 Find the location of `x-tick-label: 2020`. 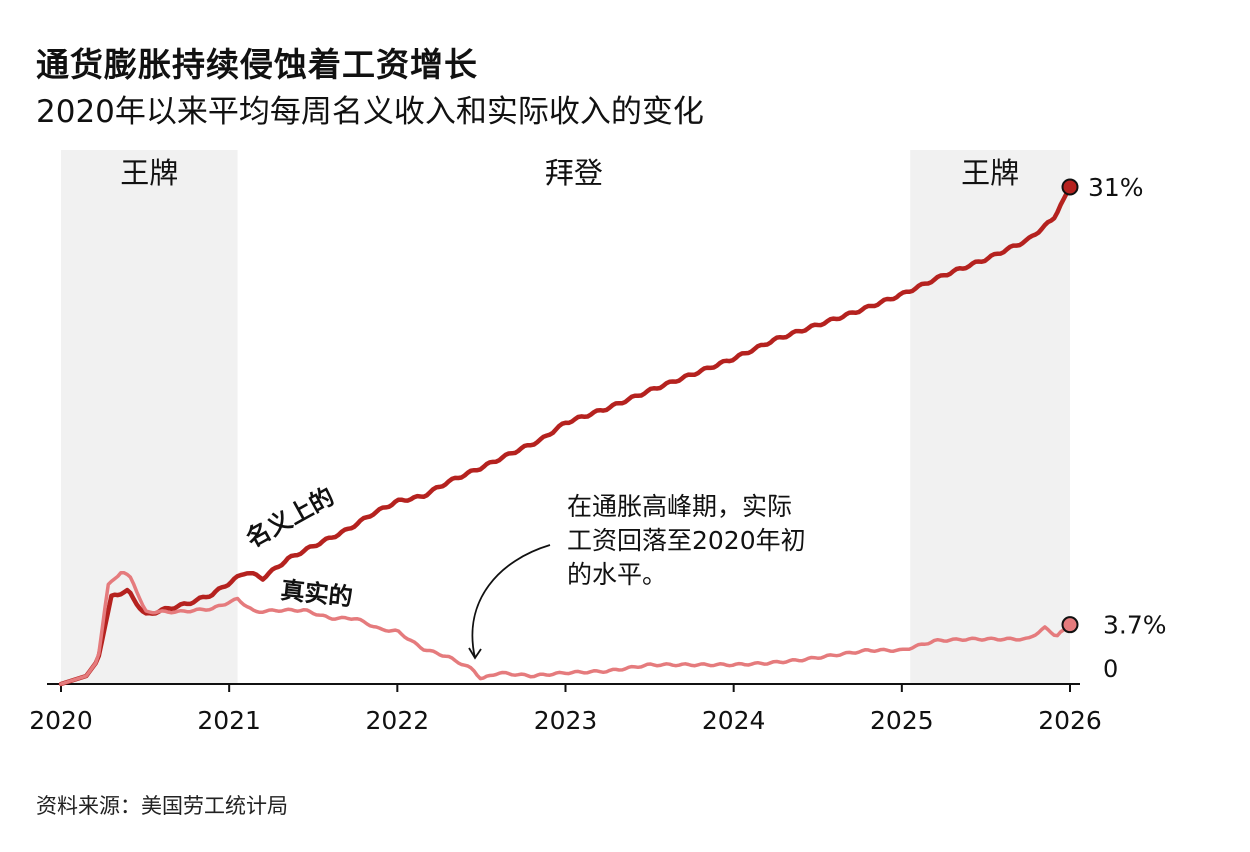

x-tick-label: 2020 is located at coordinates (61, 720).